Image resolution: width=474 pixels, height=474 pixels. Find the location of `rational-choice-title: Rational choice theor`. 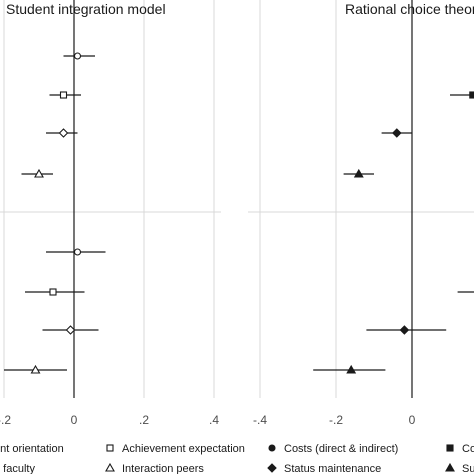

rational-choice-title: Rational choice theor is located at coordinates (409, 9).